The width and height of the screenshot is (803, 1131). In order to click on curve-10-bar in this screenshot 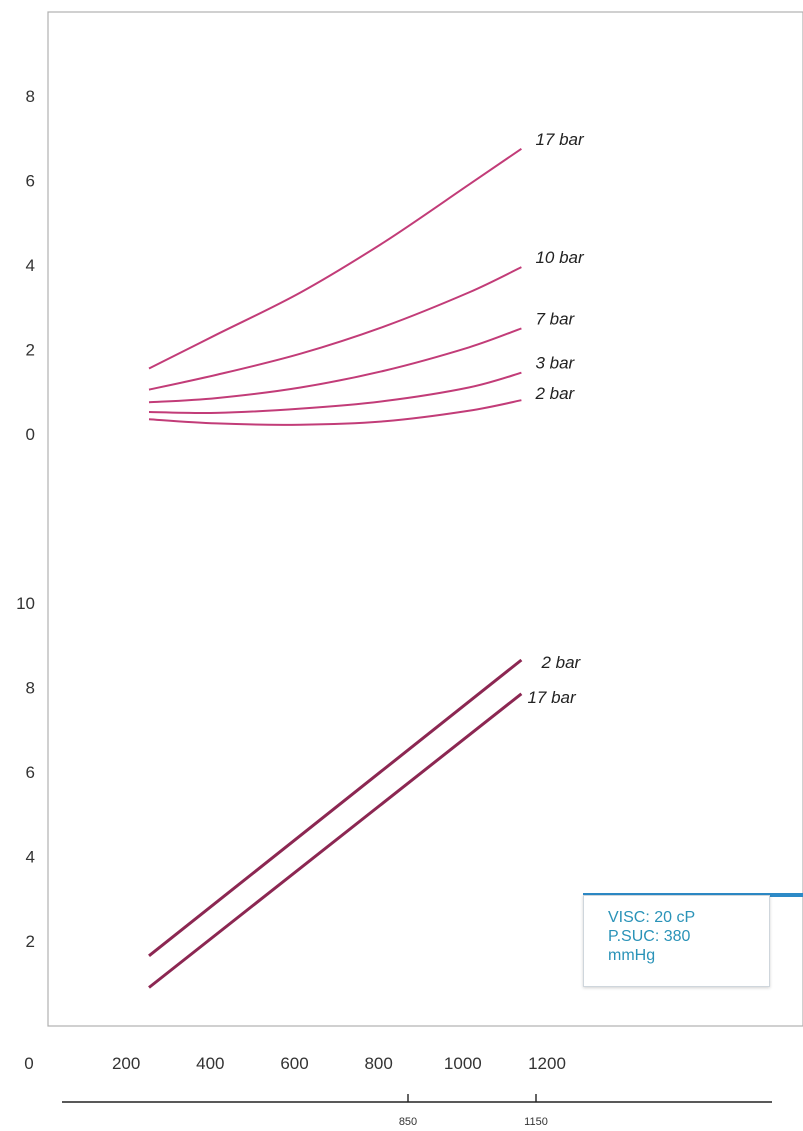, I will do `click(335, 328)`.